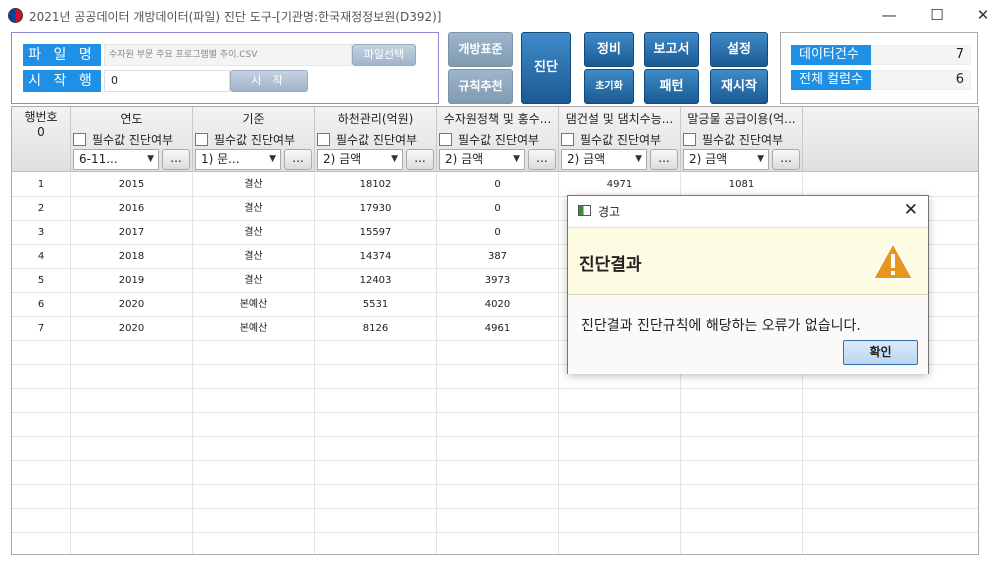  Describe the element at coordinates (376, 329) in the screenshot. I see `table-cell: 8126` at that location.